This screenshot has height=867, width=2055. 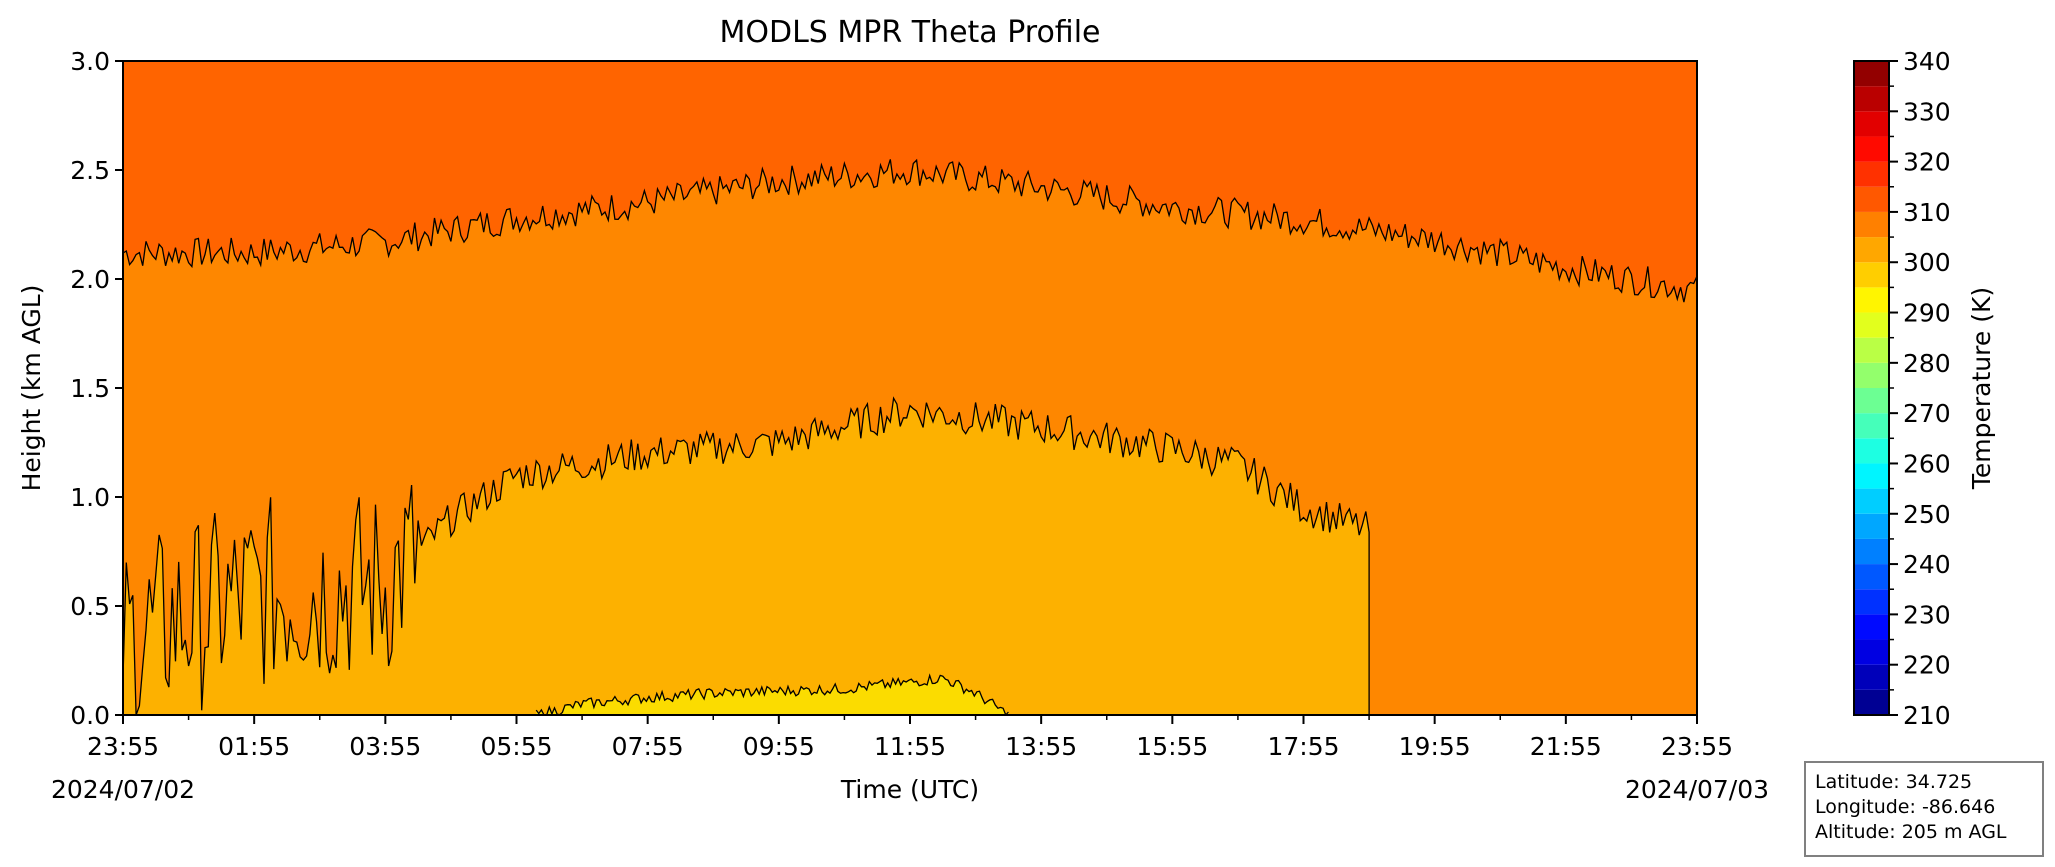 I want to click on colorbar-tick-label: 210, so click(x=1927, y=715).